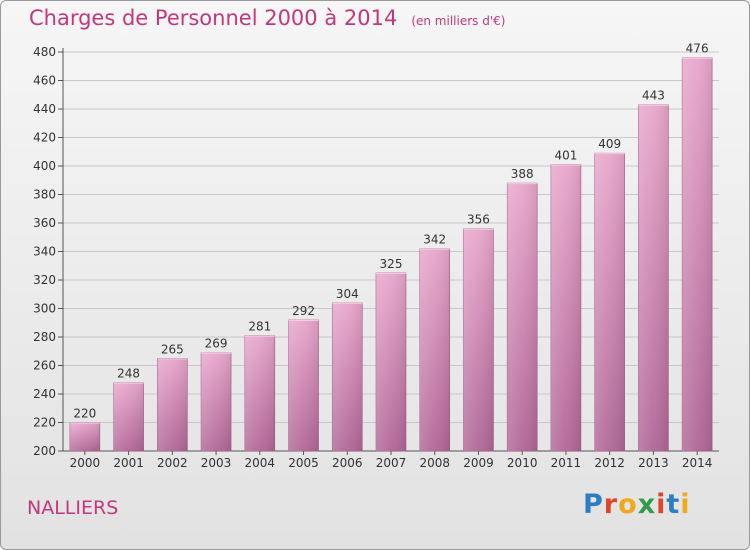  I want to click on data-label: 220, so click(84, 414).